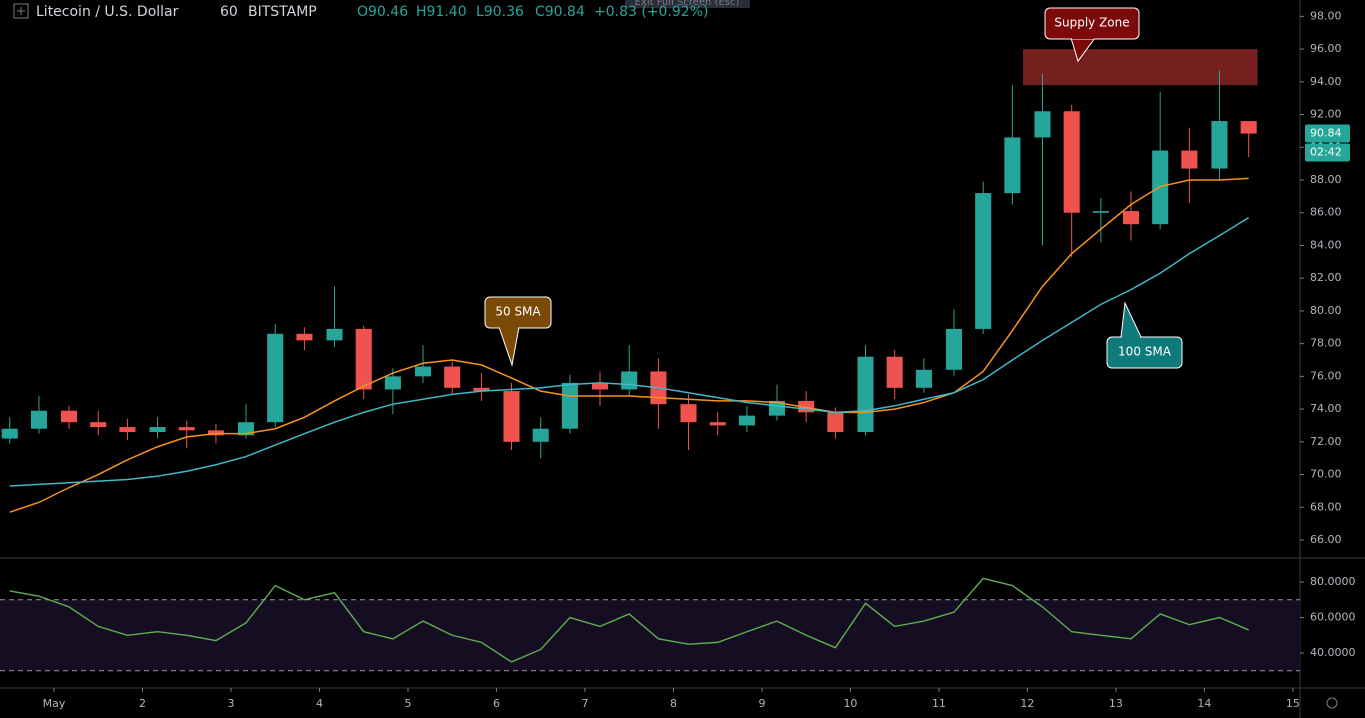 This screenshot has width=1365, height=718. What do you see at coordinates (673, 703) in the screenshot?
I see `x-tick-label: 8` at bounding box center [673, 703].